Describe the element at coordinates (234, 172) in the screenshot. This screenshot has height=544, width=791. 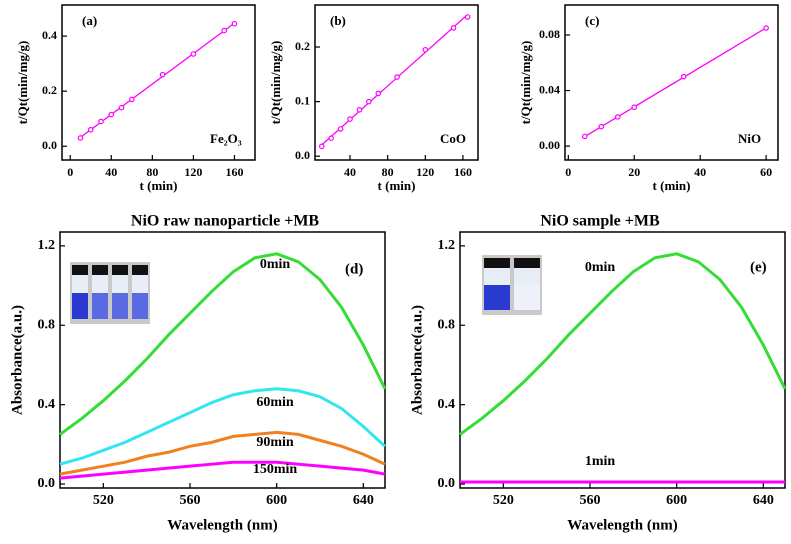
I see `x-tick-label: 160` at that location.